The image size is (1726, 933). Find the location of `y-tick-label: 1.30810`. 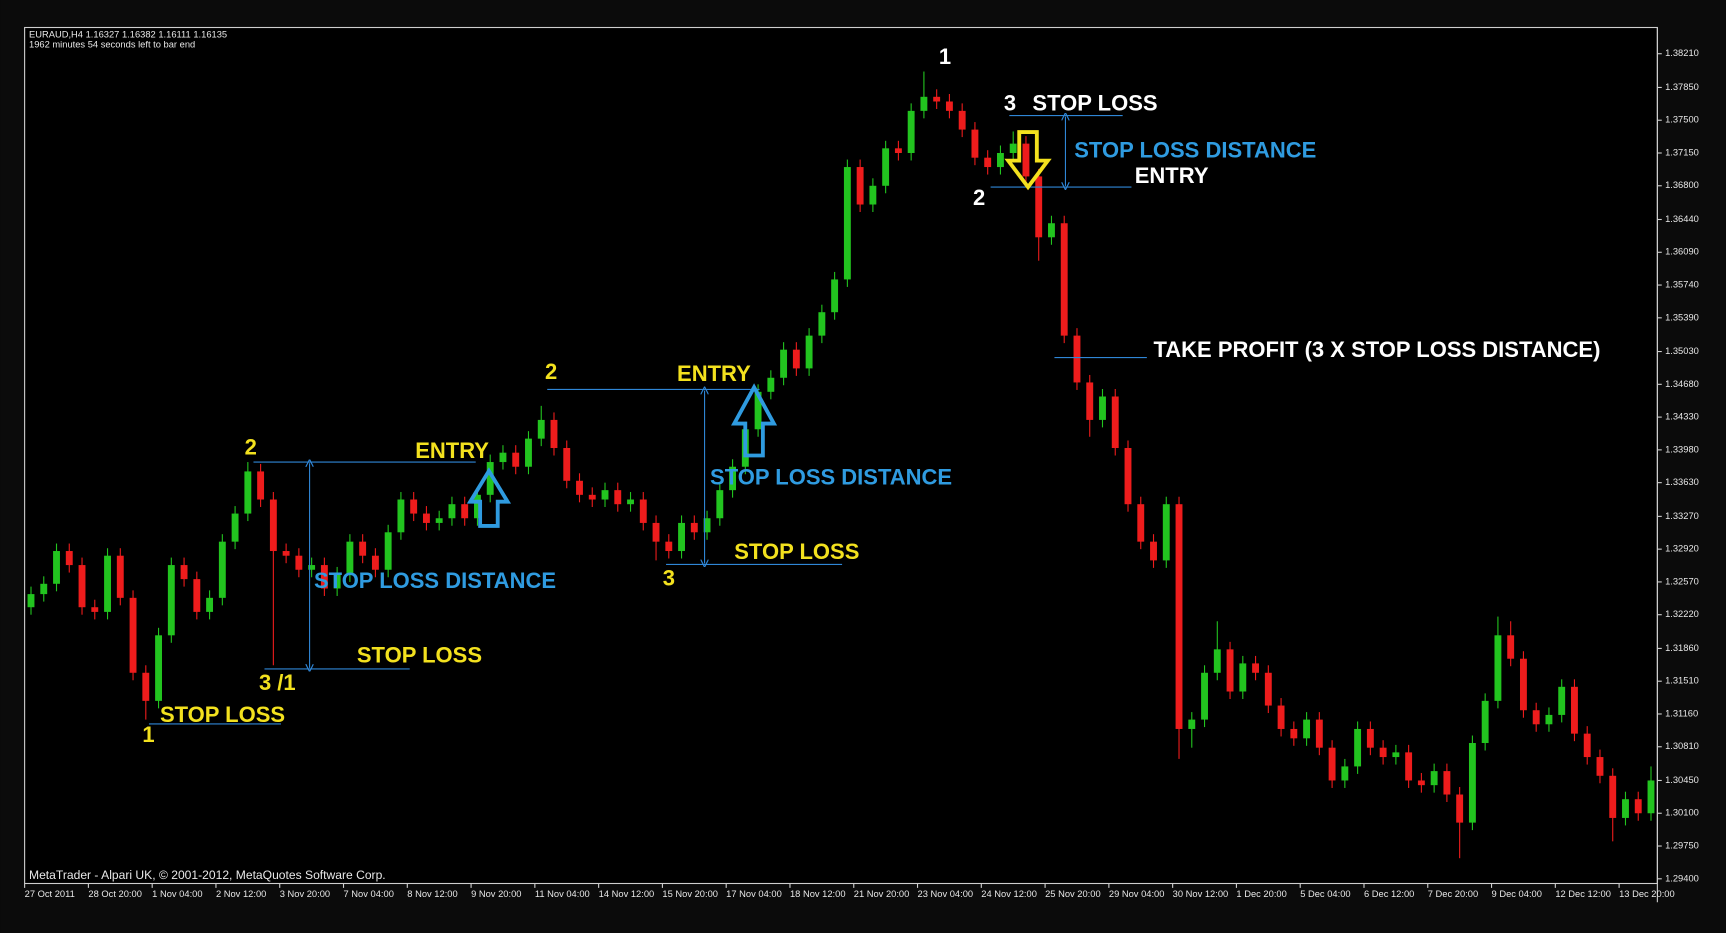

y-tick-label: 1.30810 is located at coordinates (1682, 746).